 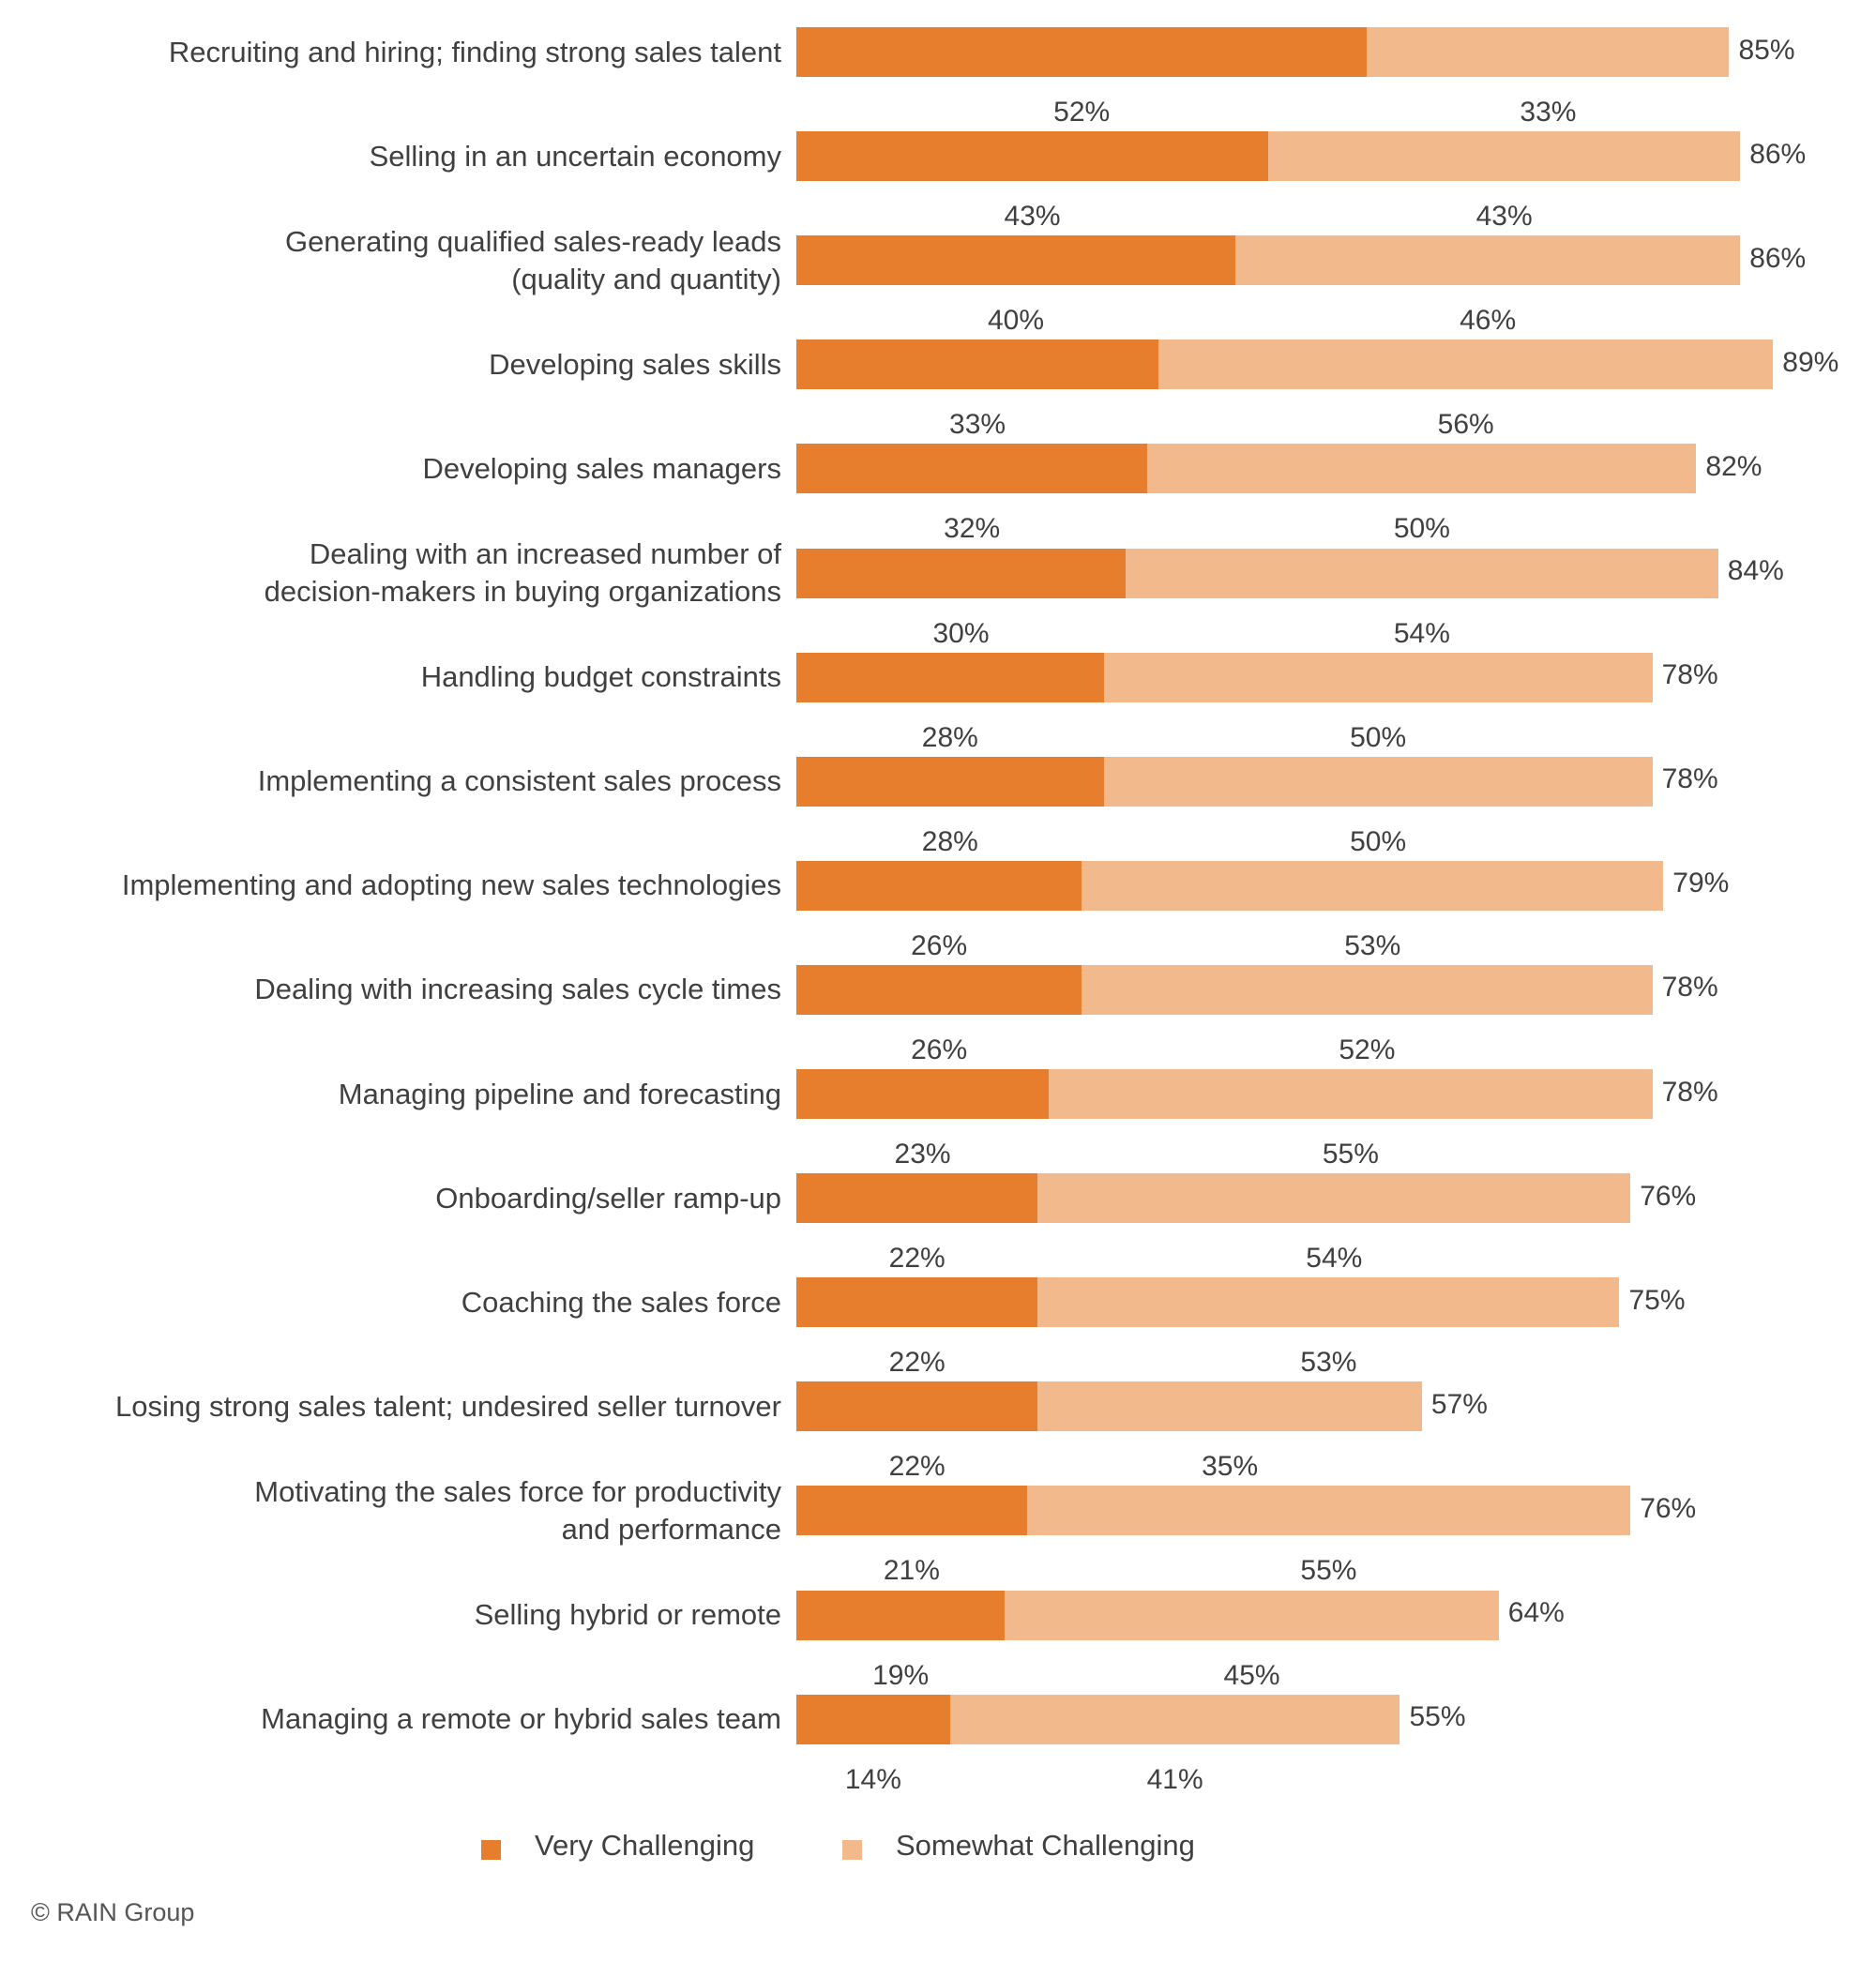 What do you see at coordinates (1465, 425) in the screenshot?
I see `segment-value-label: 56%` at bounding box center [1465, 425].